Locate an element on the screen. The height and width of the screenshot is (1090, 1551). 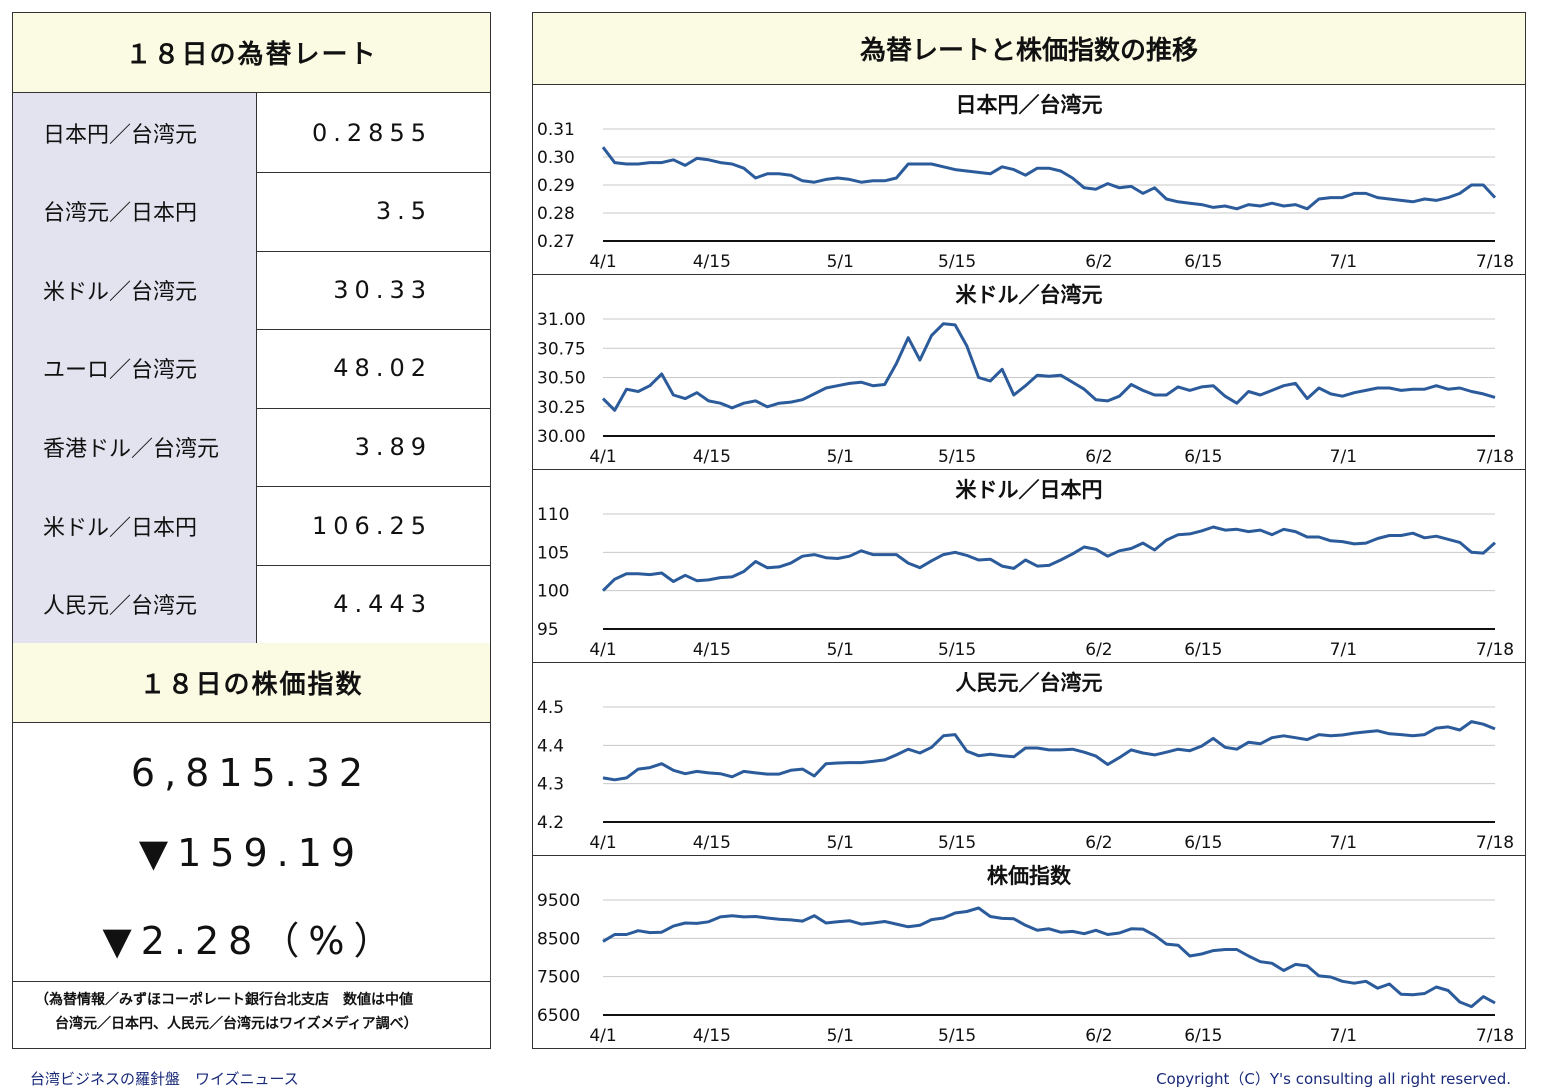
rate-row: 香港ドル／台湾元 3.89 is located at coordinates (251, 447).